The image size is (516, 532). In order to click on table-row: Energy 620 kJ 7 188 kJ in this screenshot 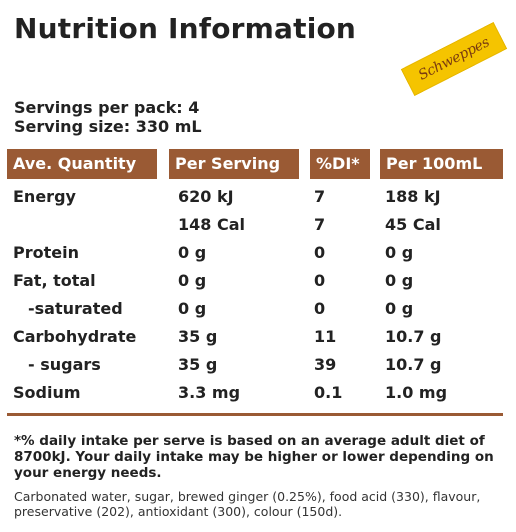, I will do `click(258, 197)`.